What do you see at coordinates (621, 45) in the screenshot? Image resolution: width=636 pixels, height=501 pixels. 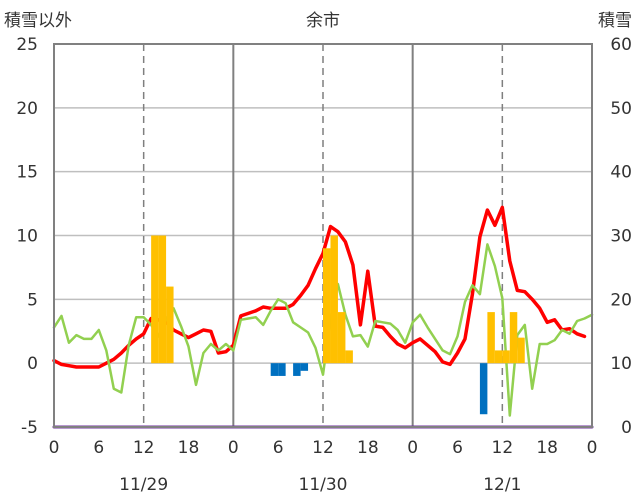 I see `y-right-tick-label: 60` at bounding box center [621, 45].